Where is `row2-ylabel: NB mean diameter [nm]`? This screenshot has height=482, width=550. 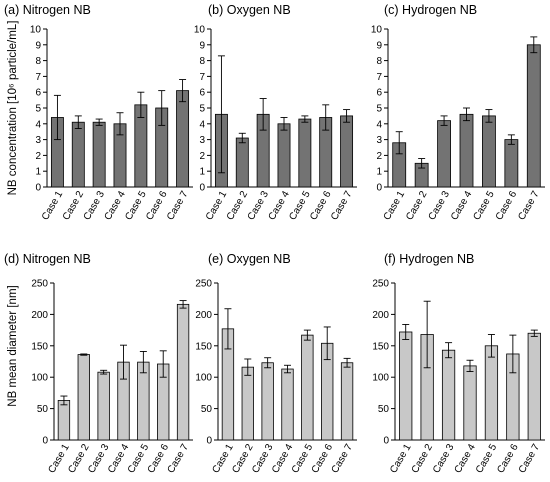
row2-ylabel: NB mean diameter [nm] is located at coordinates (13, 345).